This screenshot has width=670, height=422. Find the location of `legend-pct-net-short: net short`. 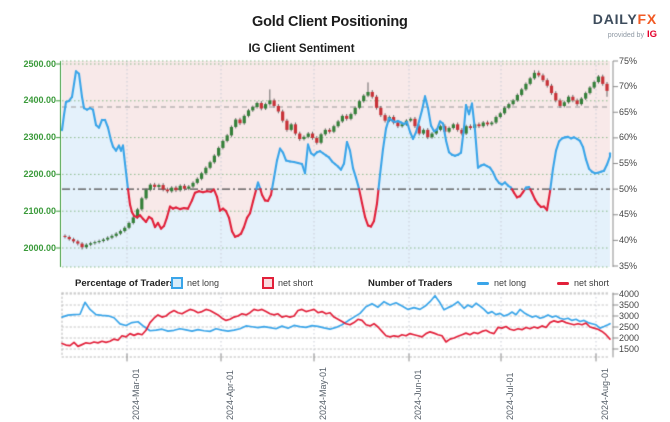

legend-pct-net-short: net short is located at coordinates (287, 283).